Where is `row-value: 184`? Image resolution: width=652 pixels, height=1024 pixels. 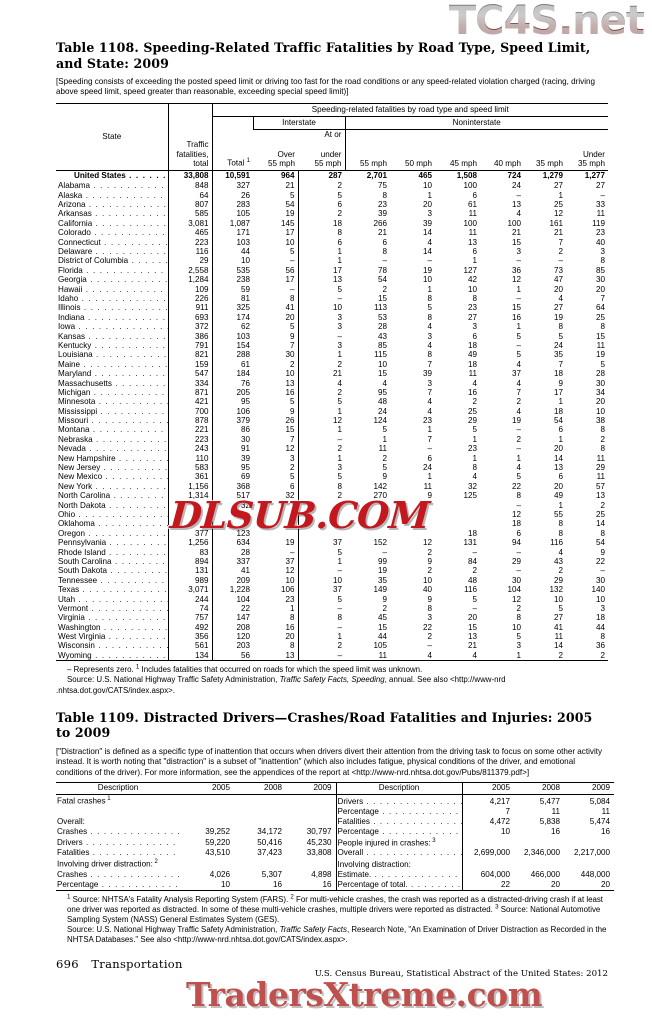
row-value: 184 is located at coordinates (232, 374).